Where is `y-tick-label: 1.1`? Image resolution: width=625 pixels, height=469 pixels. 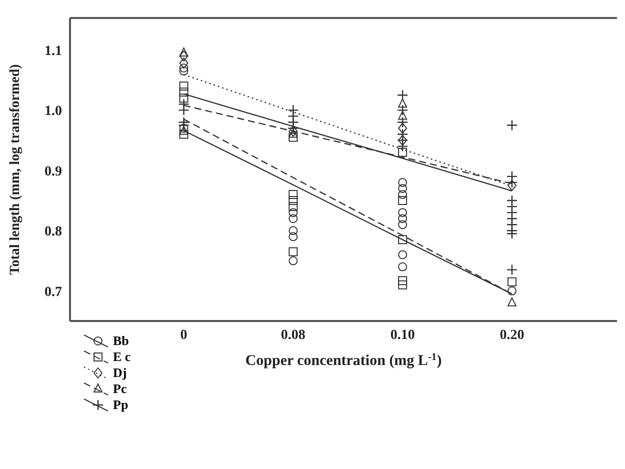 y-tick-label: 1.1 is located at coordinates (53, 51).